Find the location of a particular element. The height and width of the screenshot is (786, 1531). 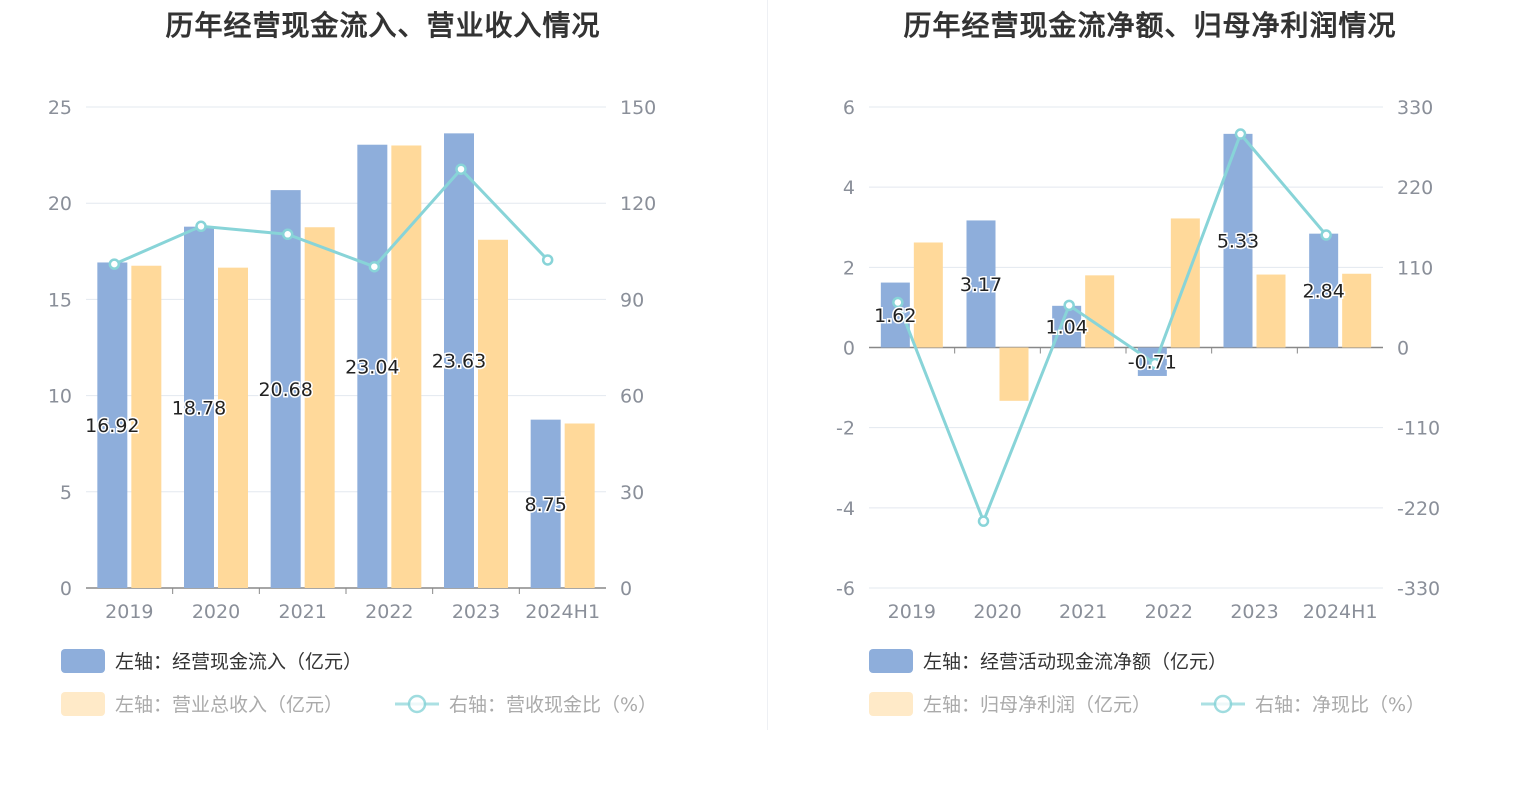

right-legend-swatch-primary is located at coordinates (891, 661).